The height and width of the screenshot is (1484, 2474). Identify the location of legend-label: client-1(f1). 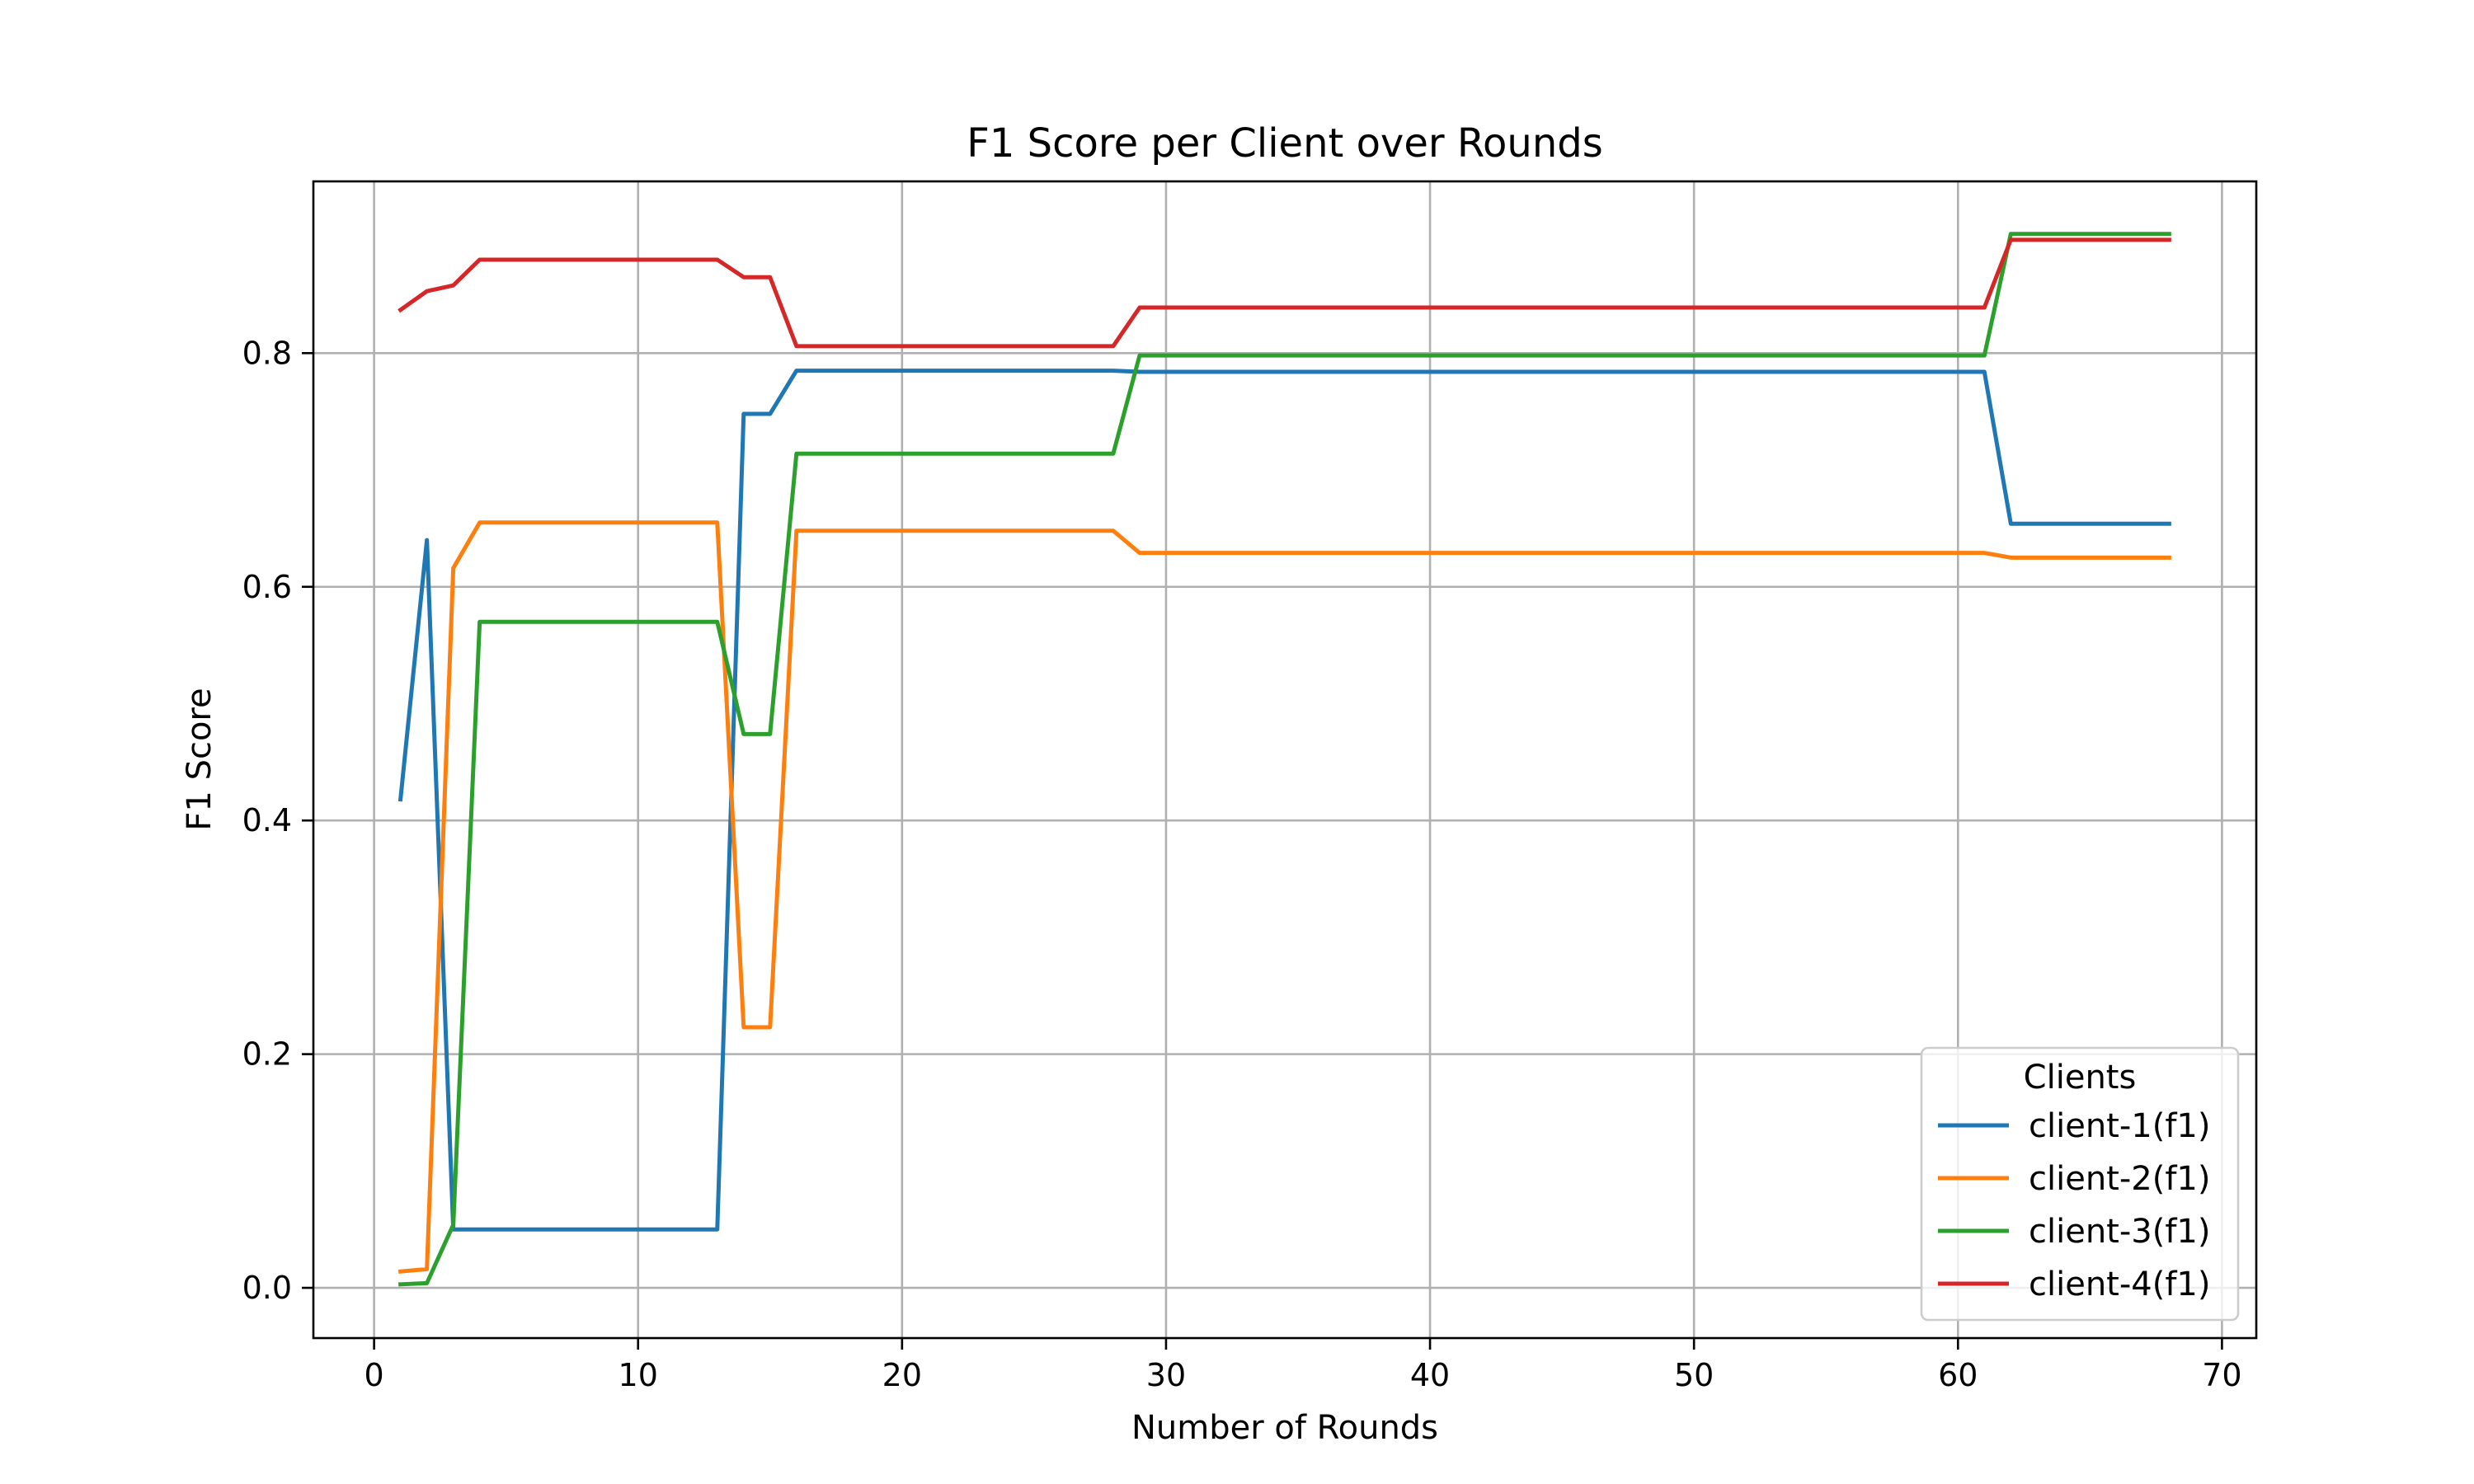
(2120, 1126).